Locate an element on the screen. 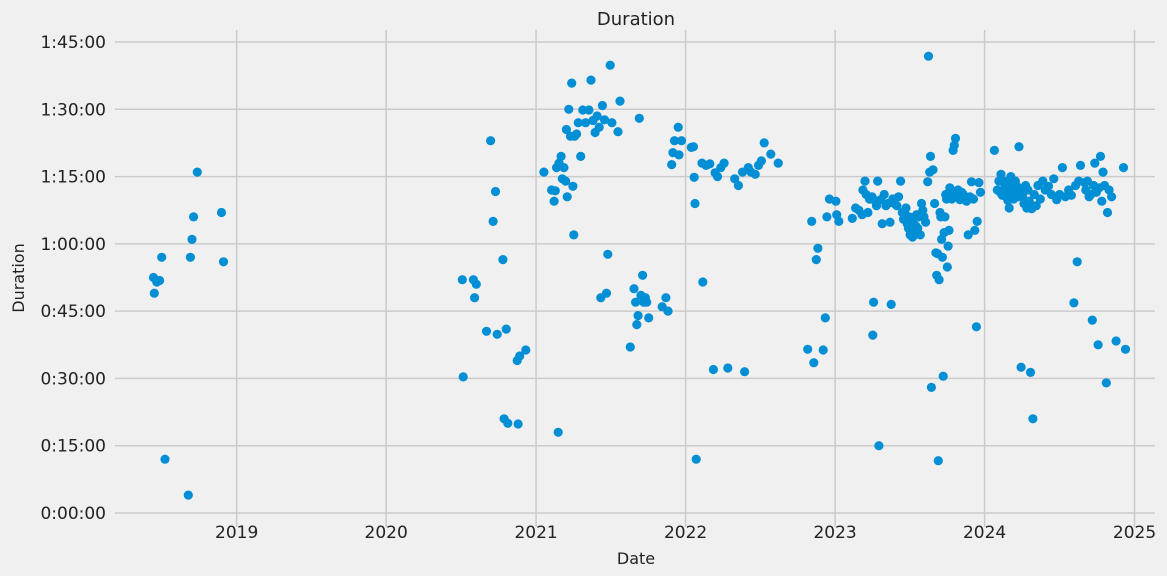 This screenshot has width=1167, height=576. x-tick-label: 2020 is located at coordinates (386, 533).